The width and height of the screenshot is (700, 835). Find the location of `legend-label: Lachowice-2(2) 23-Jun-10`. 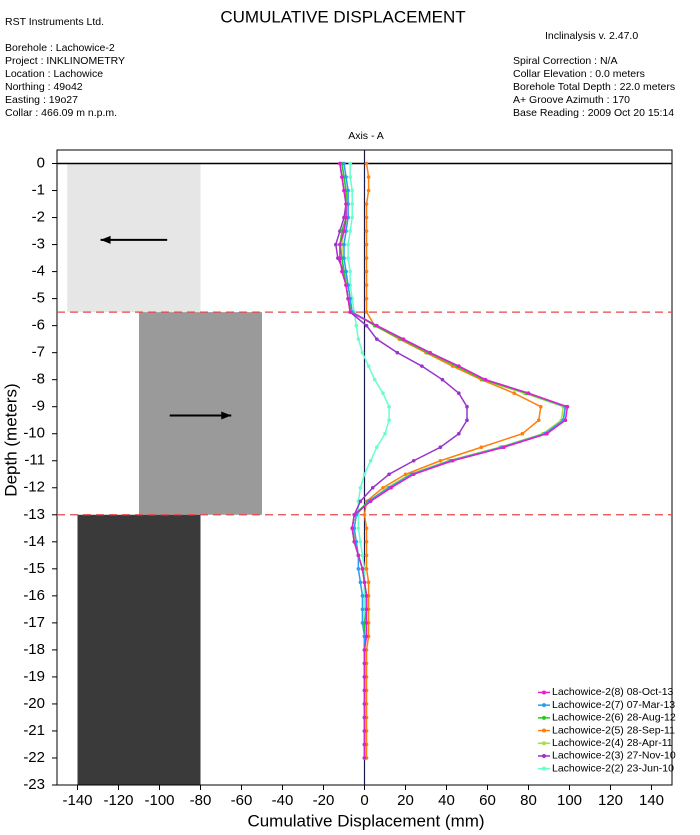

legend-label: Lachowice-2(2) 23-Jun-10 is located at coordinates (613, 768).